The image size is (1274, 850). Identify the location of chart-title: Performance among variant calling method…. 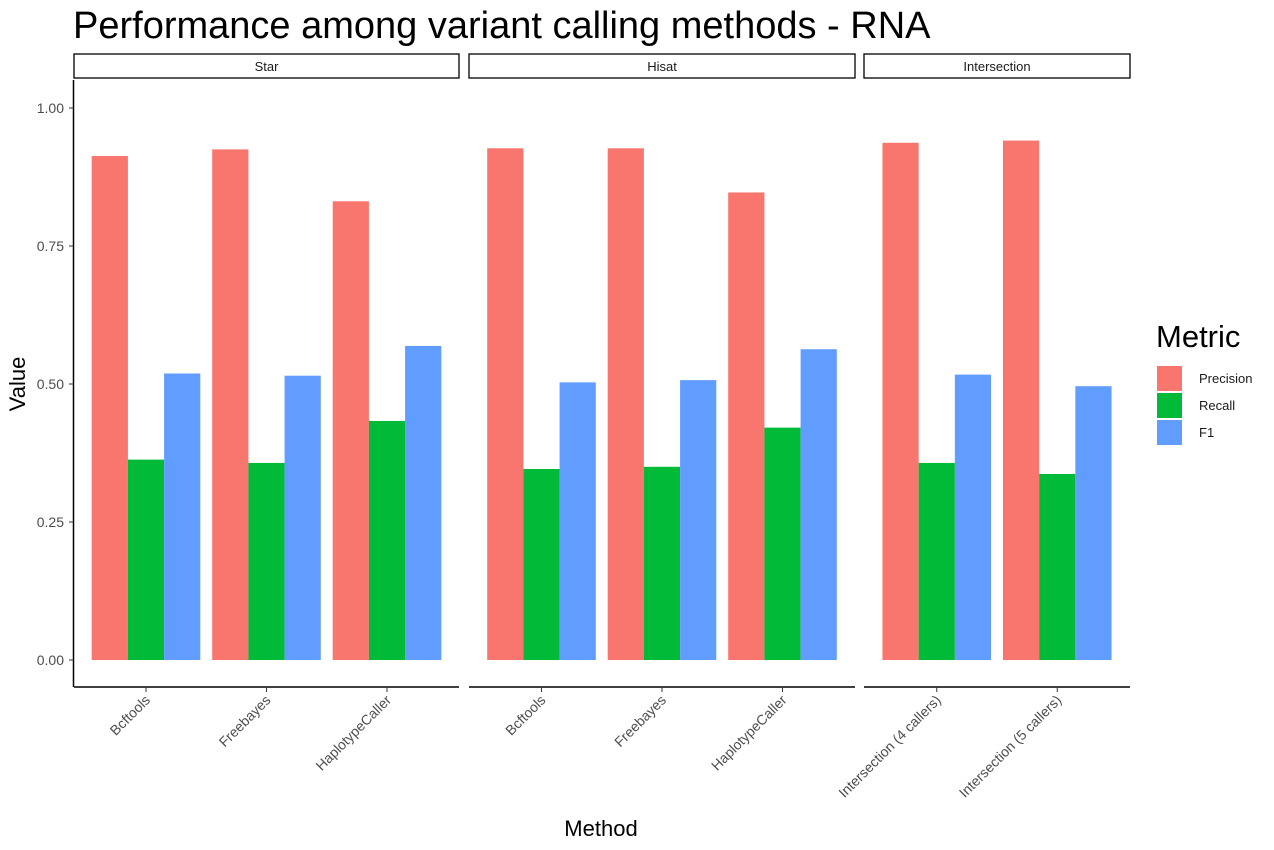
(502, 26).